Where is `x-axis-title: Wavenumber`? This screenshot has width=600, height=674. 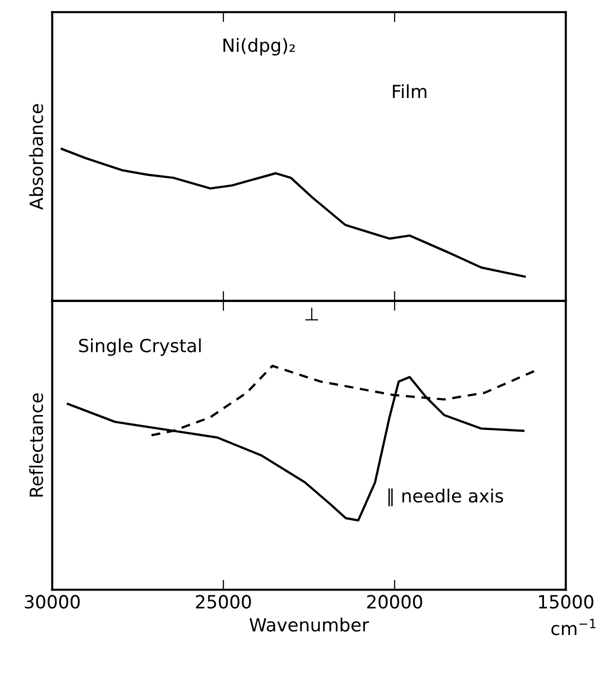
x-axis-title: Wavenumber is located at coordinates (310, 625).